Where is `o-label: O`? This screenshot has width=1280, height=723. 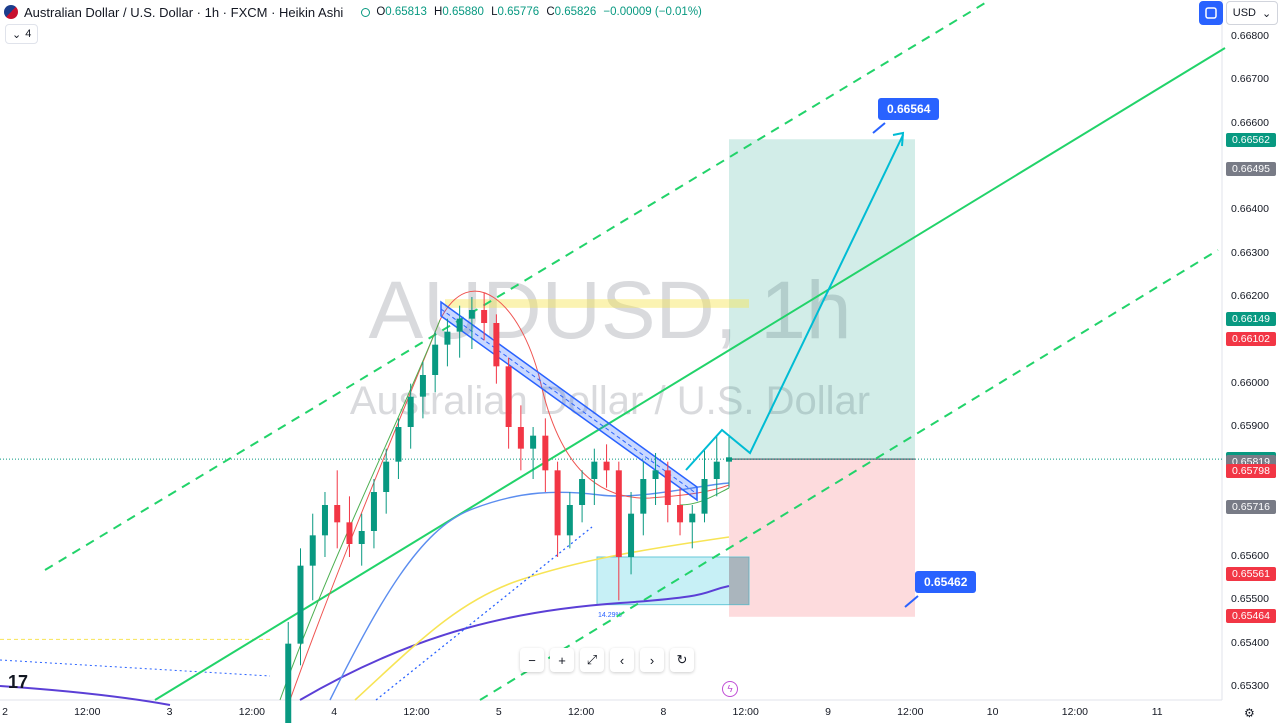
o-label: O is located at coordinates (381, 12).